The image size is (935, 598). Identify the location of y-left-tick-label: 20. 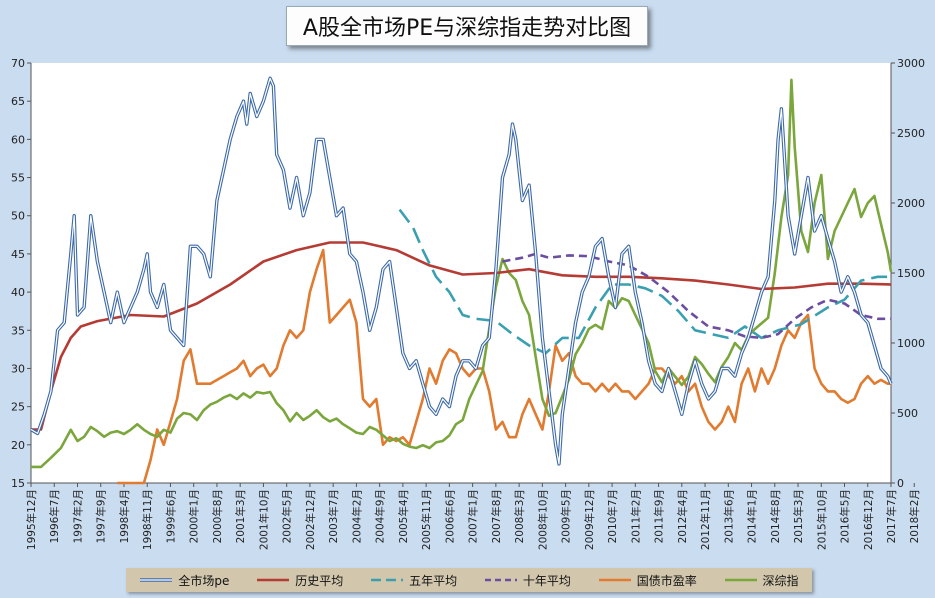
(18, 445).